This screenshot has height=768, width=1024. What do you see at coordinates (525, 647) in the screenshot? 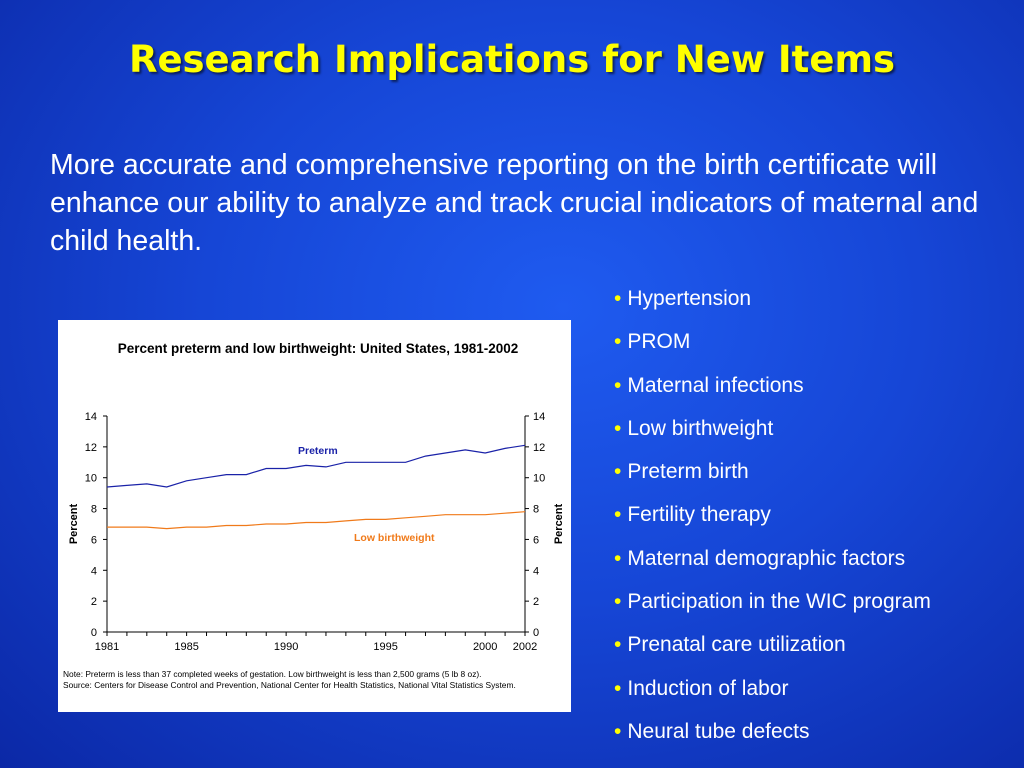
I see `x-tick-label: 2002` at bounding box center [525, 647].